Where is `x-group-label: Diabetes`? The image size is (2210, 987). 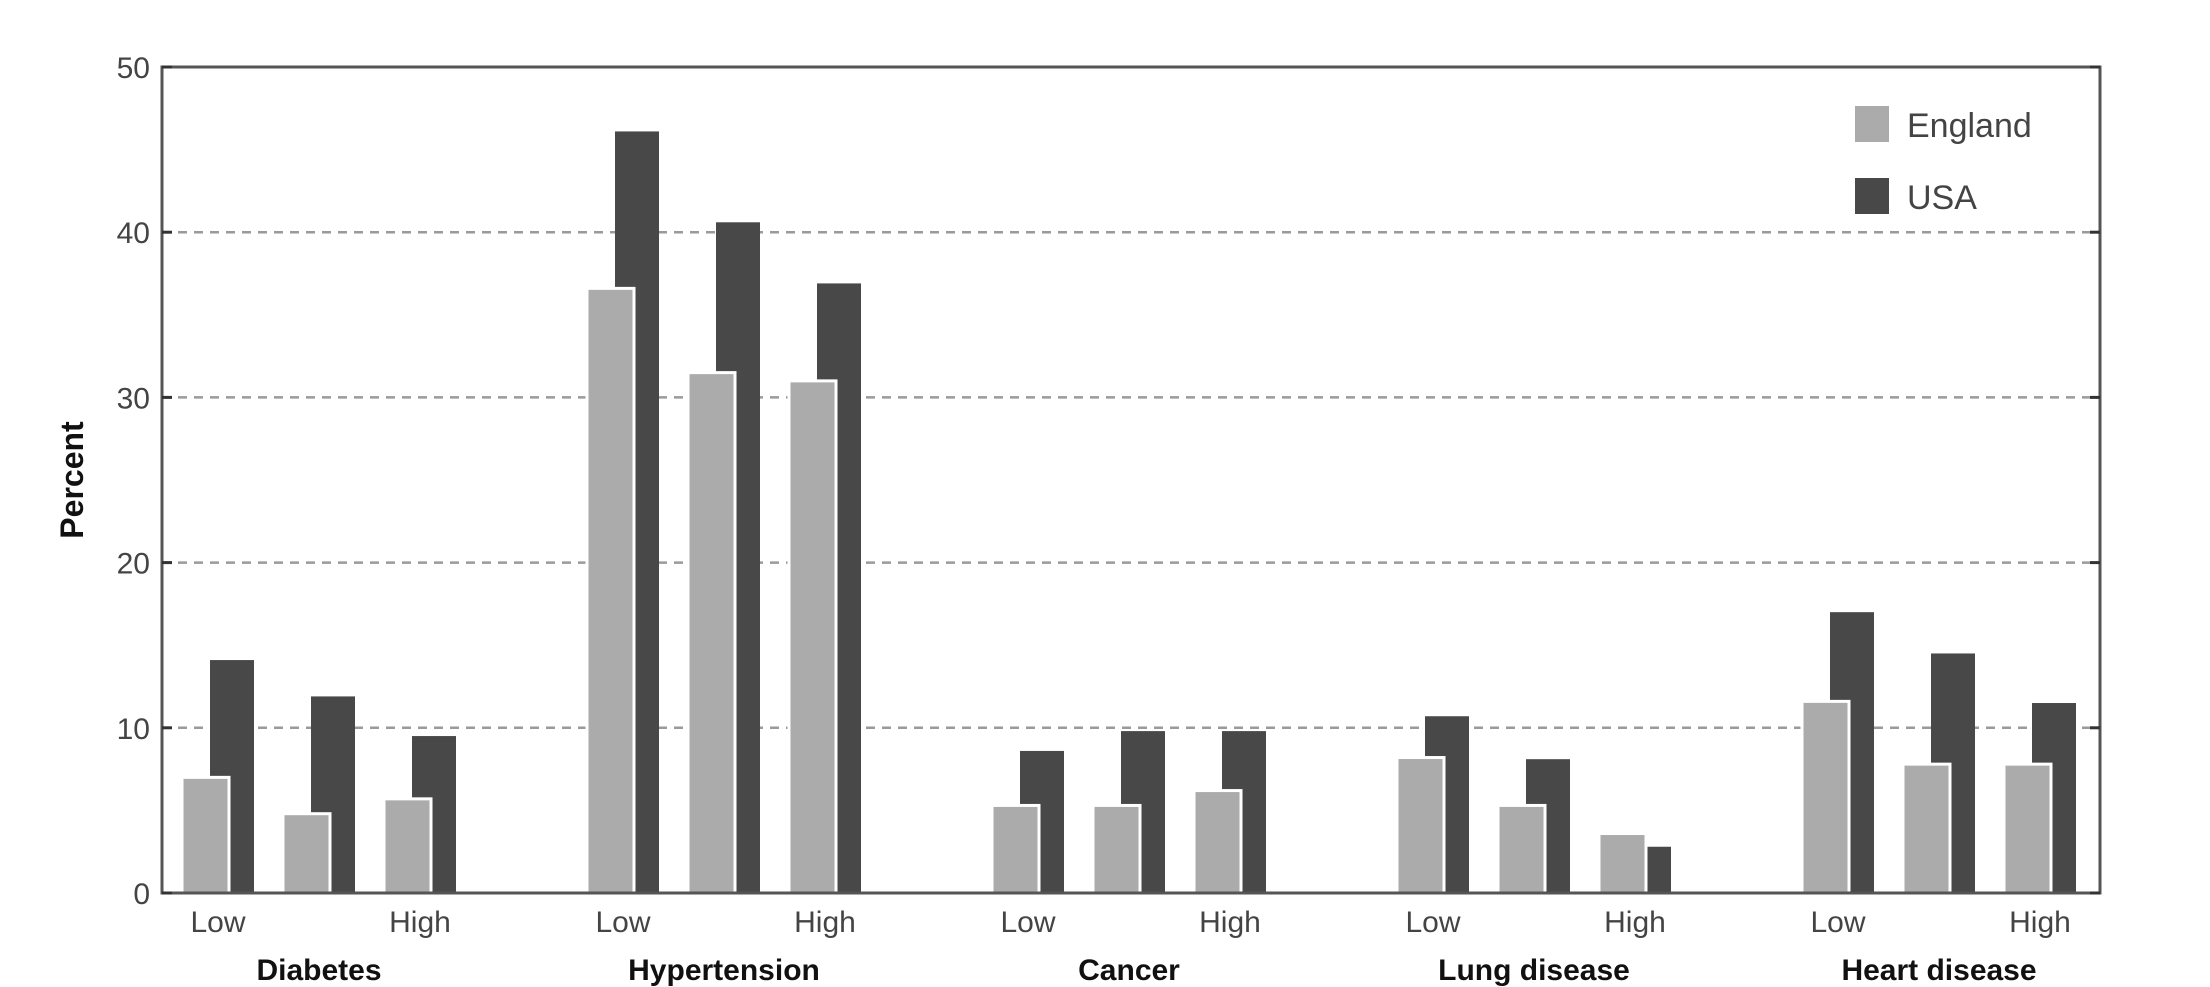 x-group-label: Diabetes is located at coordinates (318, 970).